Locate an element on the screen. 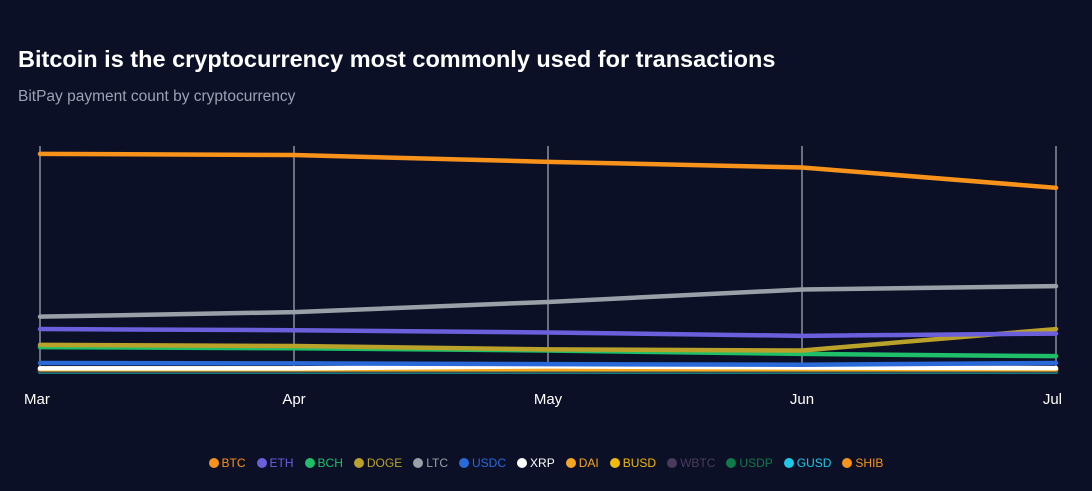  legend-item-ltc: LTC is located at coordinates (430, 463).